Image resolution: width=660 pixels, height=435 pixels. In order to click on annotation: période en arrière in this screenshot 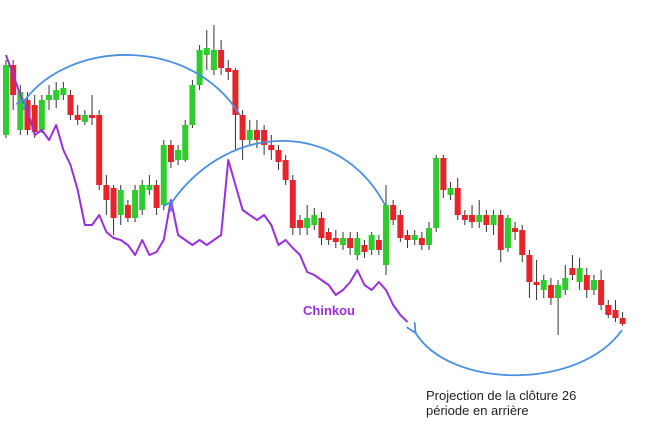, I will do `click(477, 410)`.